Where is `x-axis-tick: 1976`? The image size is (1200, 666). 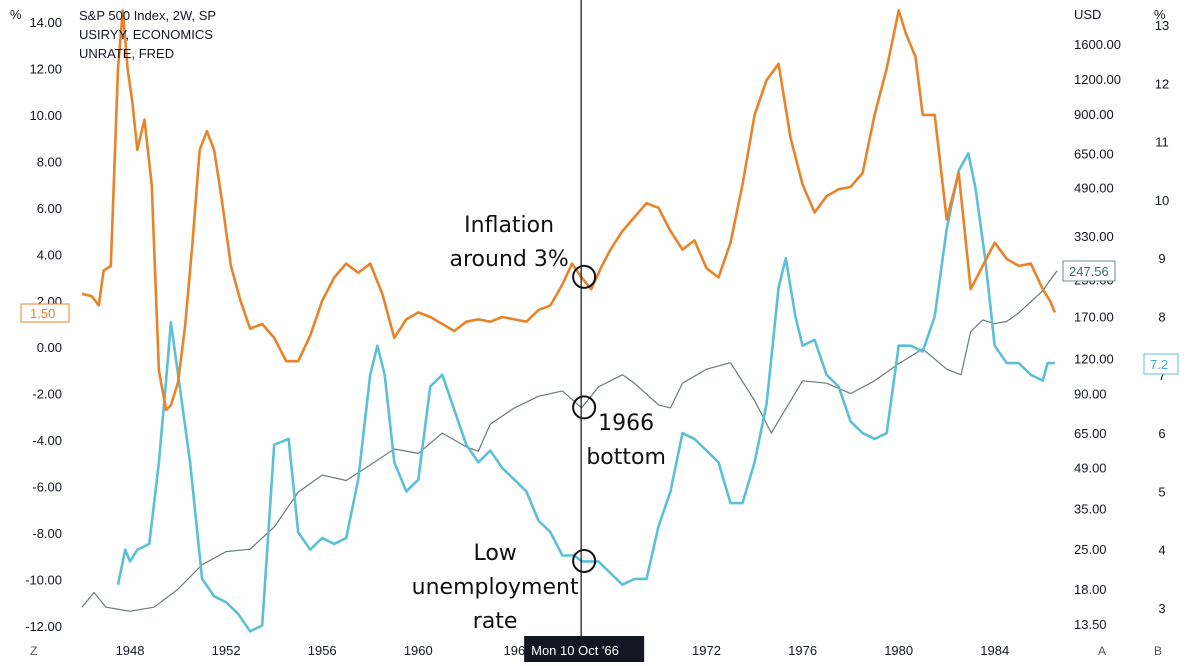
x-axis-tick: 1976 is located at coordinates (802, 650).